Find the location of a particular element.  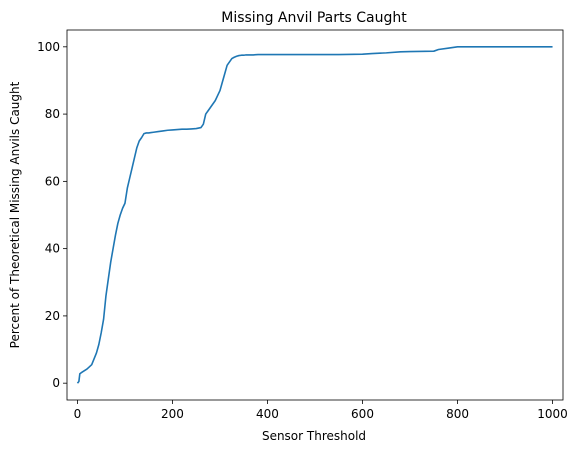

y-tick-label: 0 is located at coordinates (56, 383).